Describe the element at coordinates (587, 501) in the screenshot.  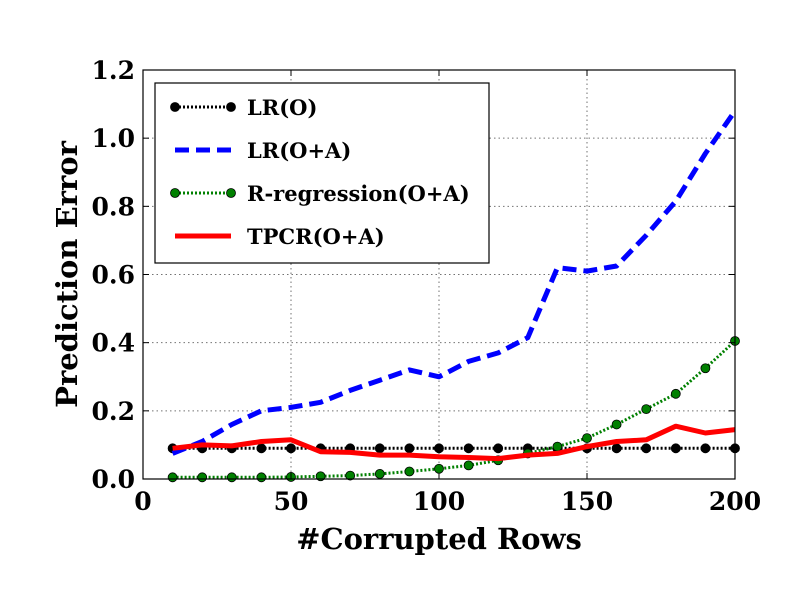
I see `x-tick-label: 150` at that location.